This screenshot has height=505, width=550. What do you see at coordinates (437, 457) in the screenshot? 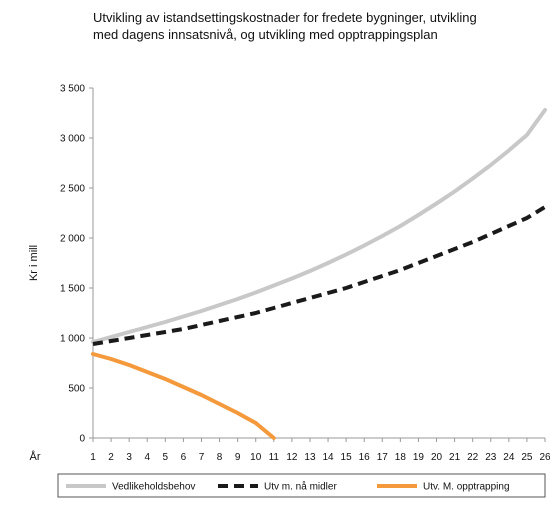
I see `x-tick-label: 20` at bounding box center [437, 457].